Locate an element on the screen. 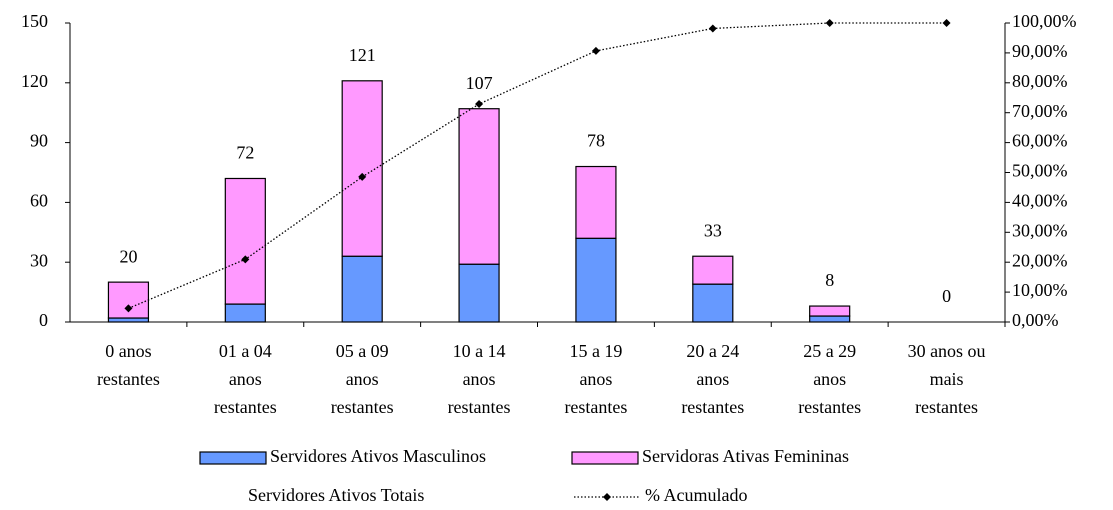 This screenshot has height=510, width=1113. x-tick-label: 15 a 19 is located at coordinates (595, 351).